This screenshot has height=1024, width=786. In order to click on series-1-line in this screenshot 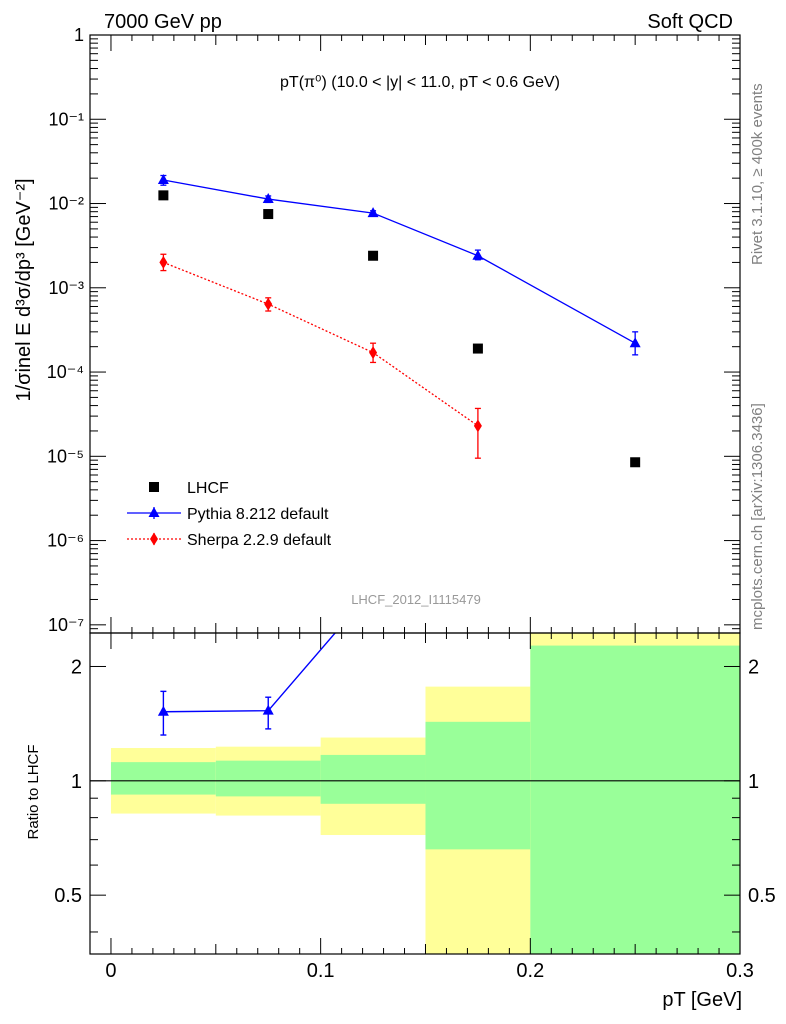, I will do `click(399, 261)`.